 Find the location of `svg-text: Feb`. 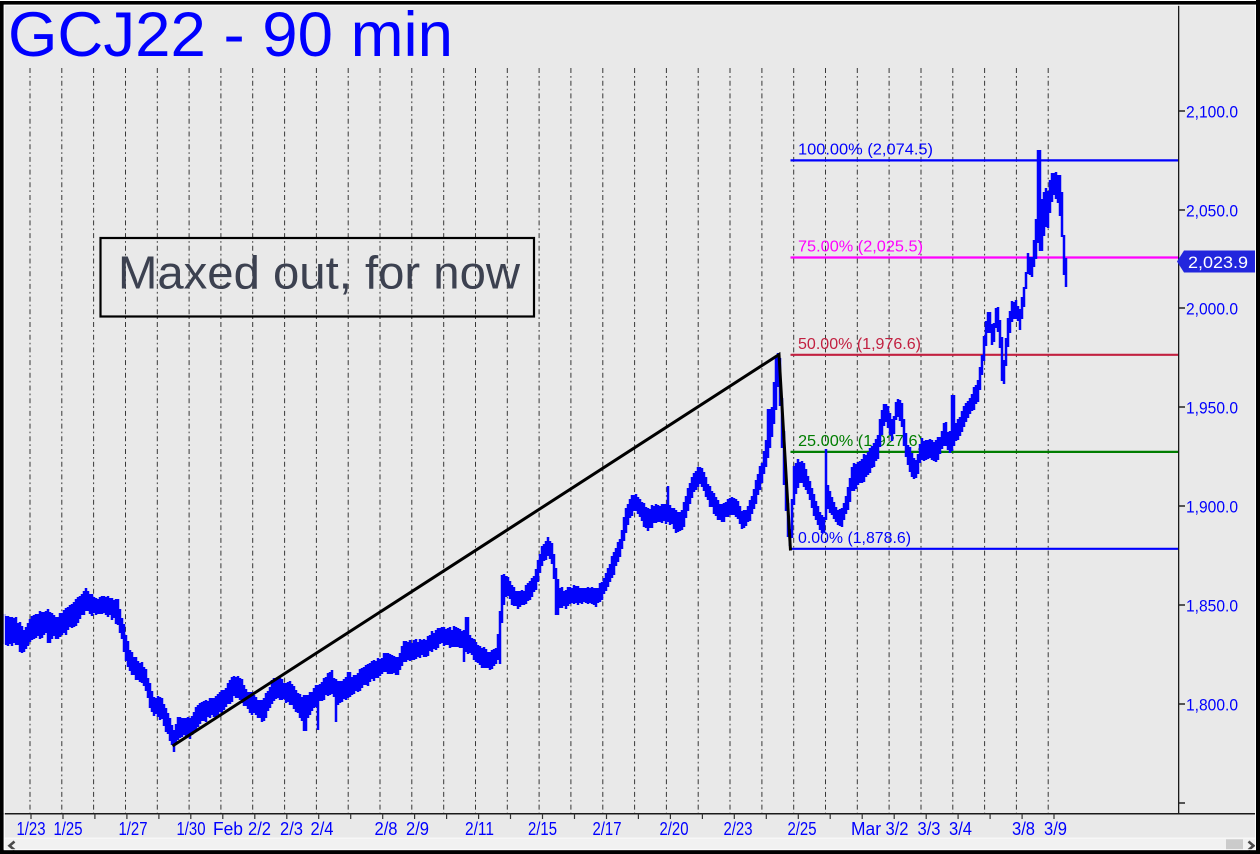

svg-text: Feb is located at coordinates (228, 828).